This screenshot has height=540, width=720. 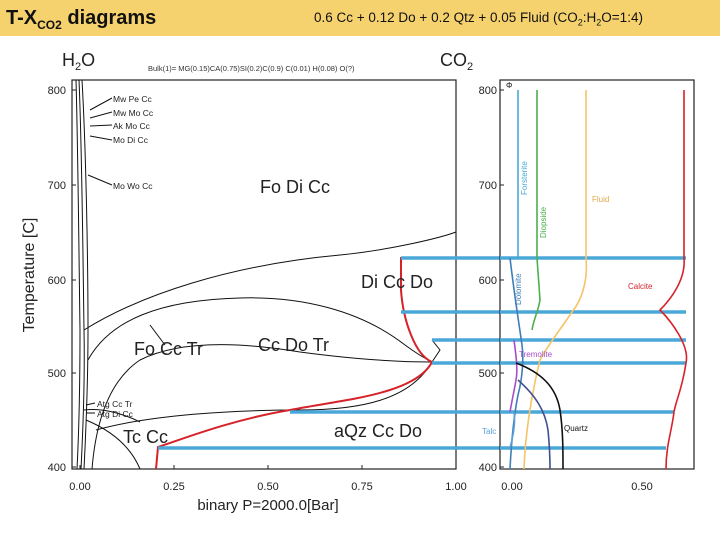 What do you see at coordinates (576, 428) in the screenshot?
I see `phase-label-quartz: Quartz` at bounding box center [576, 428].